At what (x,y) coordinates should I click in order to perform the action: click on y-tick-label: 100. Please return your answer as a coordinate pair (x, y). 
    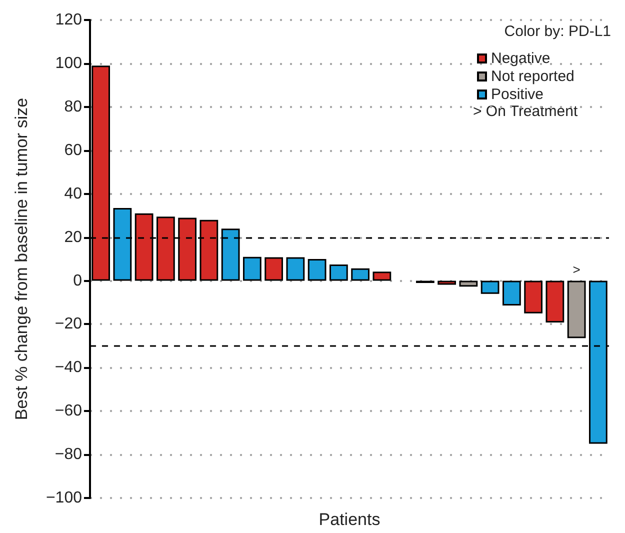
    Looking at the image, I should click on (68, 63).